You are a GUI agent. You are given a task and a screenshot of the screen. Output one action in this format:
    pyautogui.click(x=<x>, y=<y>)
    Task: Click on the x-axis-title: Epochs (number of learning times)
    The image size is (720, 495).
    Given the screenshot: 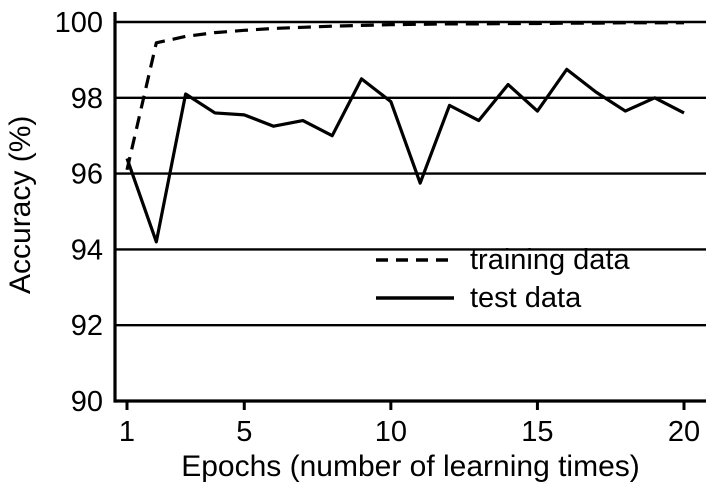 What is the action you would take?
    pyautogui.click(x=410, y=466)
    